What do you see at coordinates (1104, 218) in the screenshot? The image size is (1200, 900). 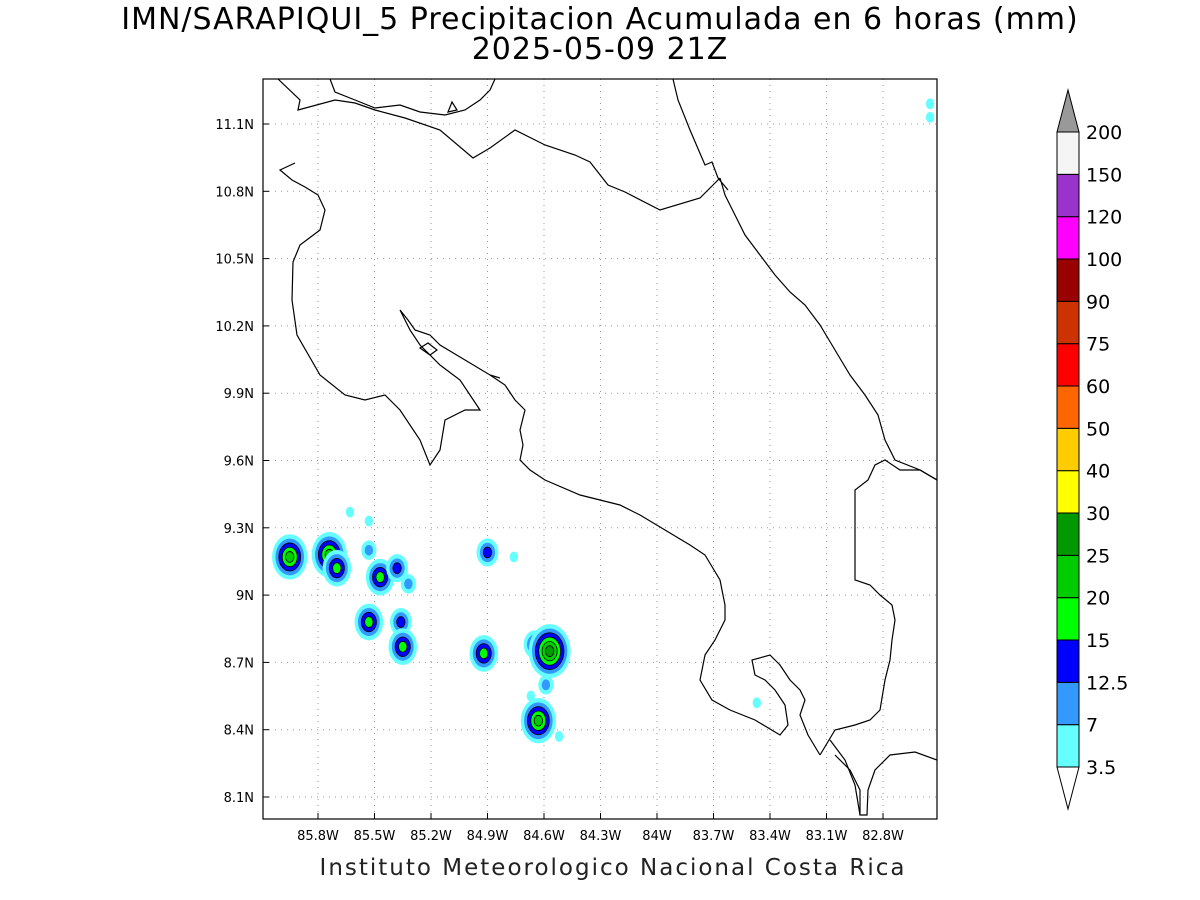 I see `colorbar-label: 120` at bounding box center [1104, 218].